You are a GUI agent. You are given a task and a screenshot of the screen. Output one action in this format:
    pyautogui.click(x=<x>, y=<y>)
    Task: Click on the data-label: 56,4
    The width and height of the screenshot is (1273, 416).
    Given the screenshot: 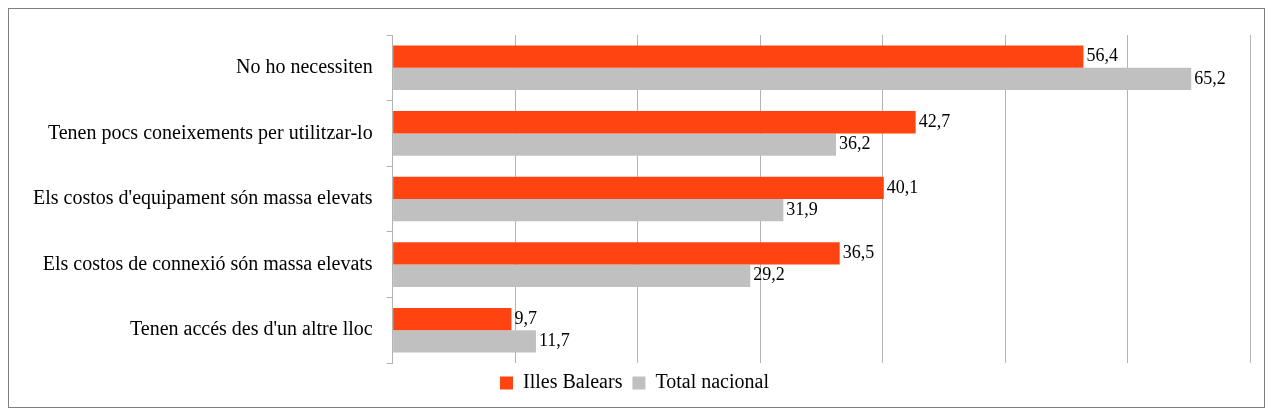 What is the action you would take?
    pyautogui.click(x=1102, y=55)
    